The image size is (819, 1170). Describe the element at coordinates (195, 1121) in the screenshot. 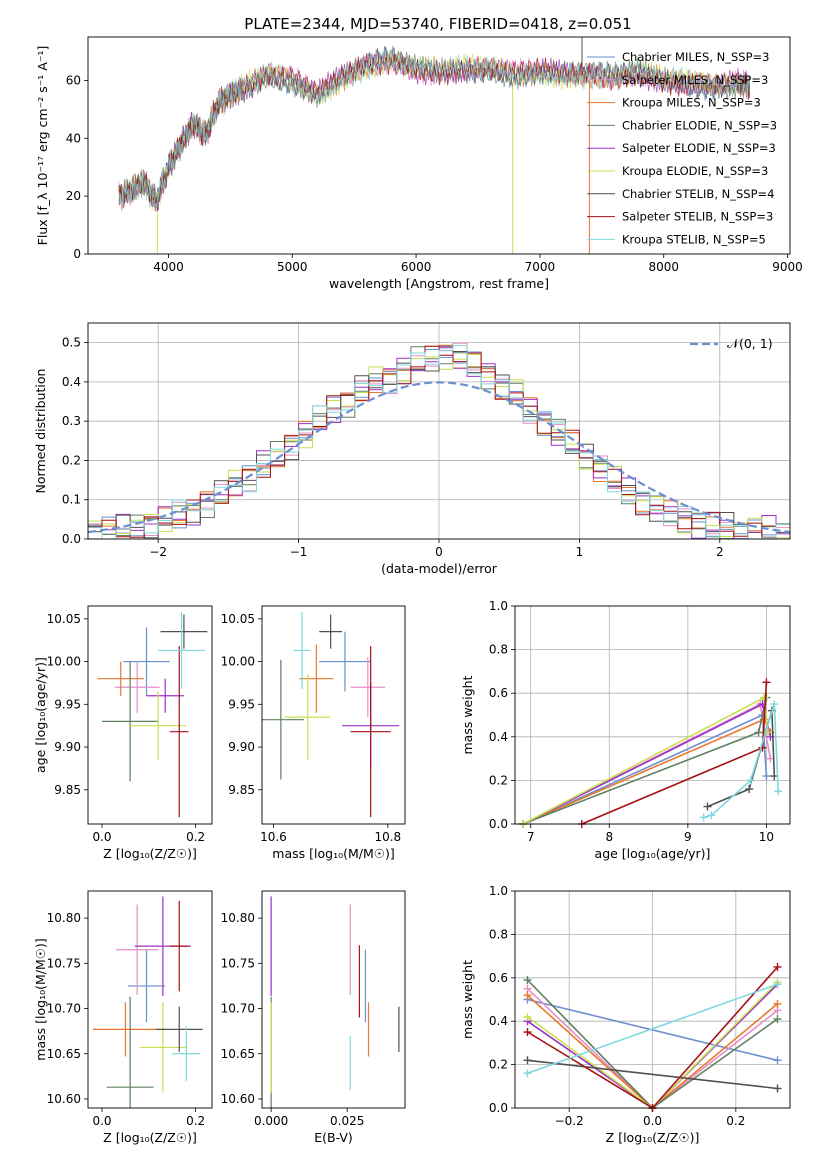

I see `x-tick-label: 0.2` at that location.